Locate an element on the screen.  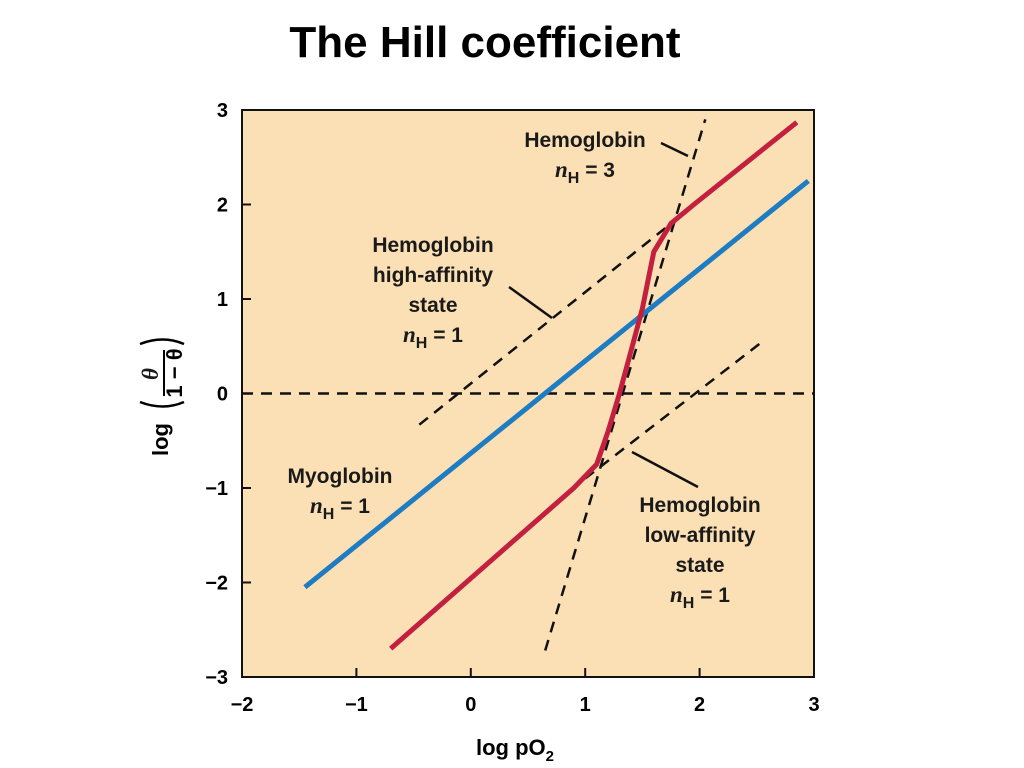
y-axis-label-denominator: 1 − θ is located at coordinates (174, 372).